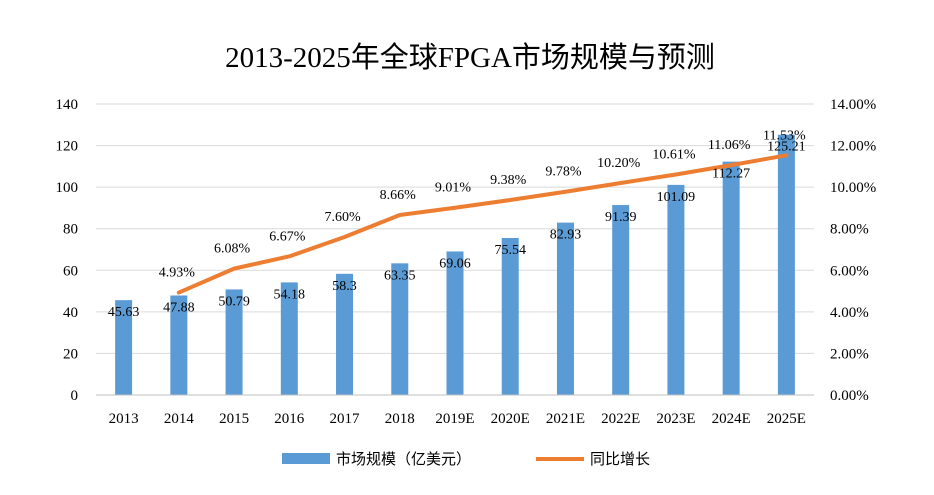 This screenshot has width=934, height=495. I want to click on y-right-tick-label: 0.00%, so click(849, 396).